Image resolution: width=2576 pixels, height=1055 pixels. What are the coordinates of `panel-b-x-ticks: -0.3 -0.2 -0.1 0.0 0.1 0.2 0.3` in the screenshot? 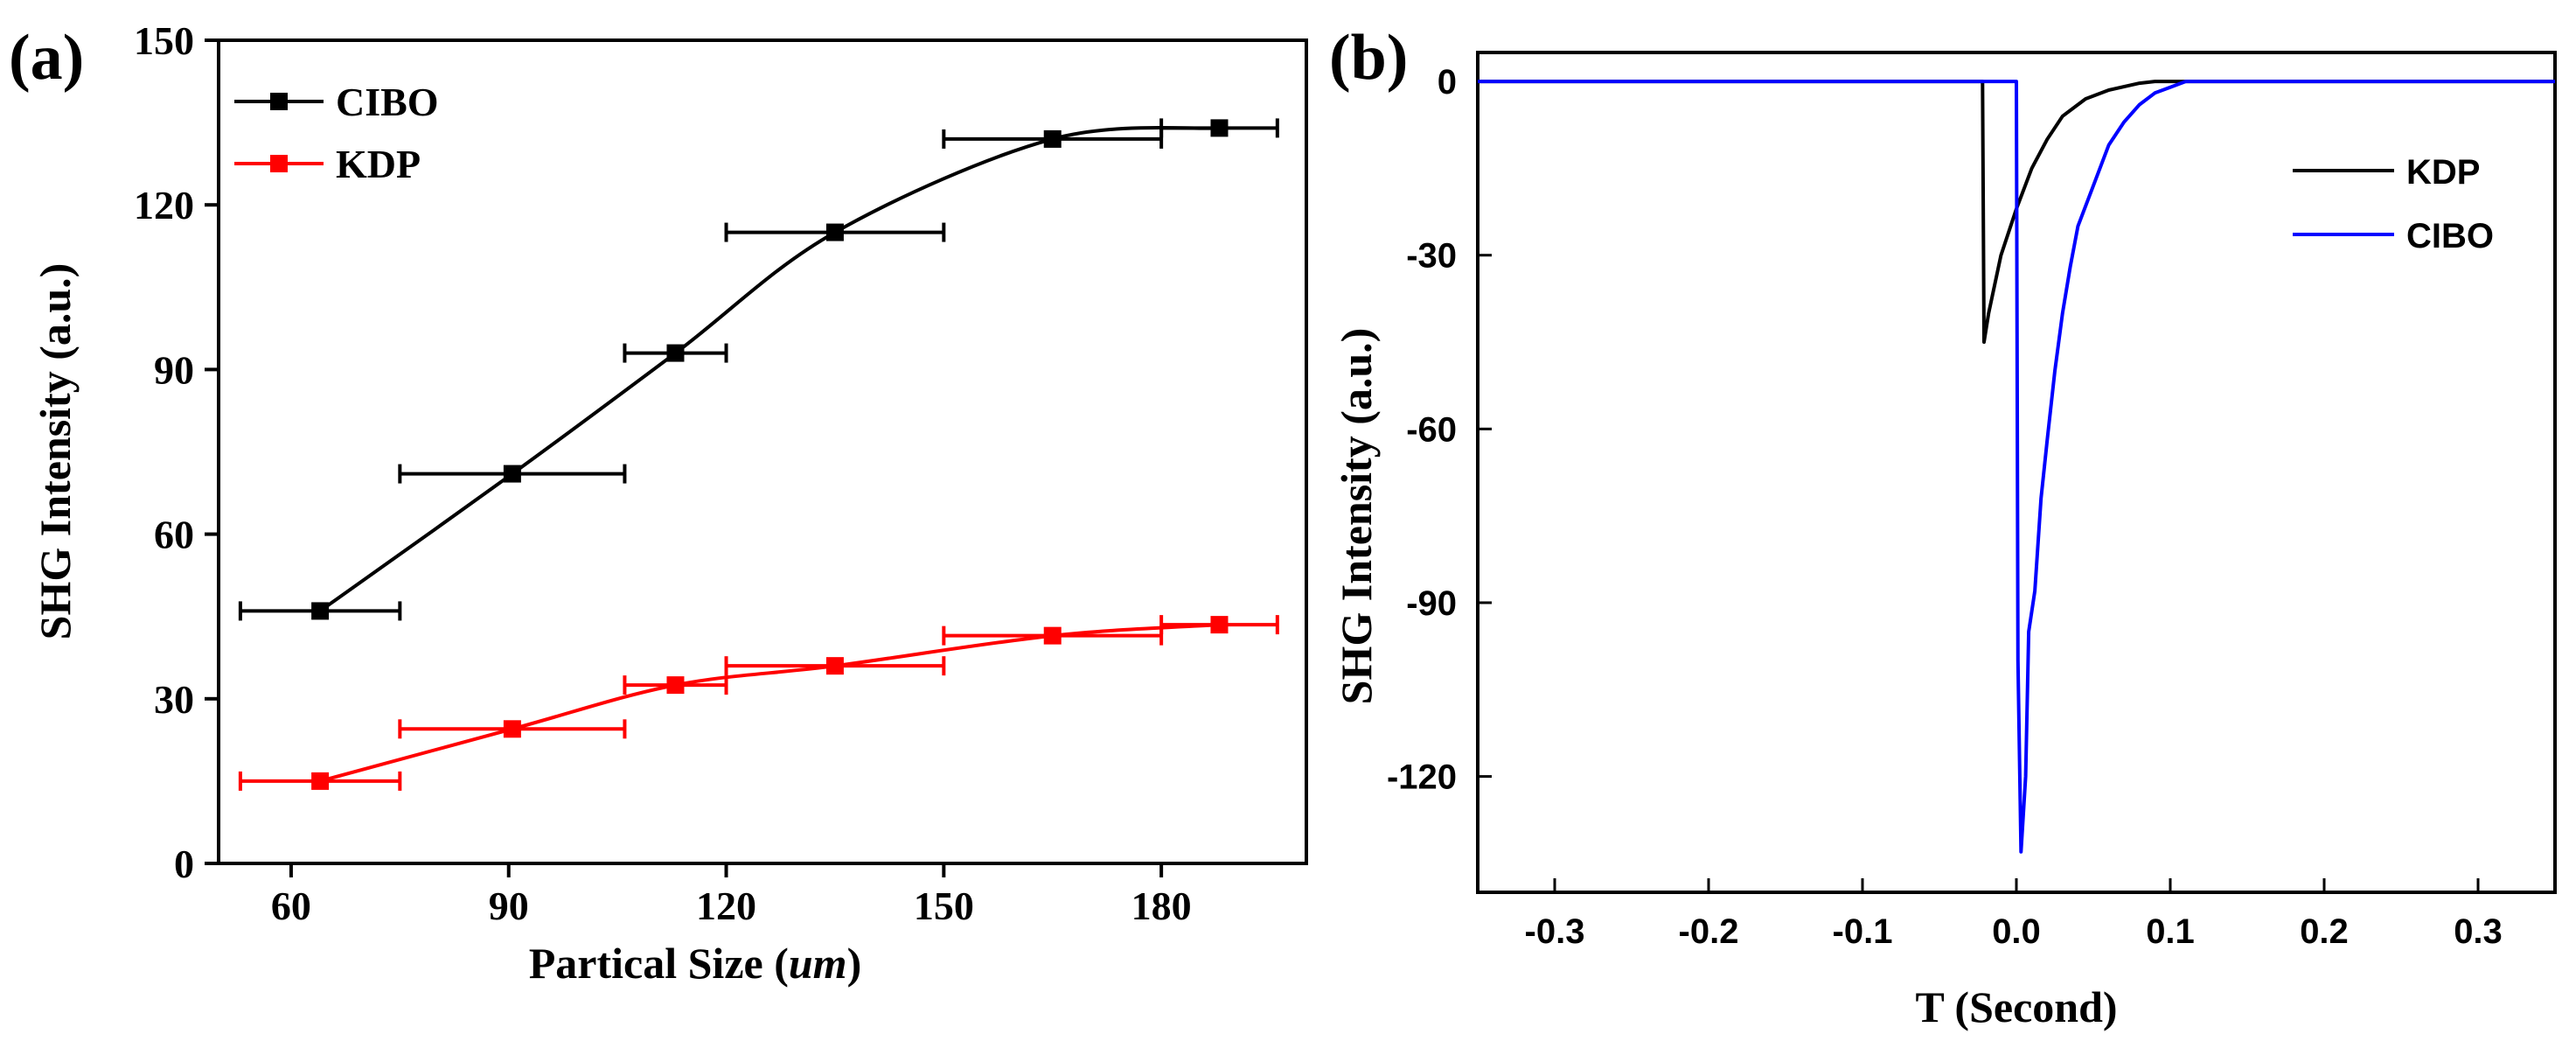 It's located at (2014, 914).